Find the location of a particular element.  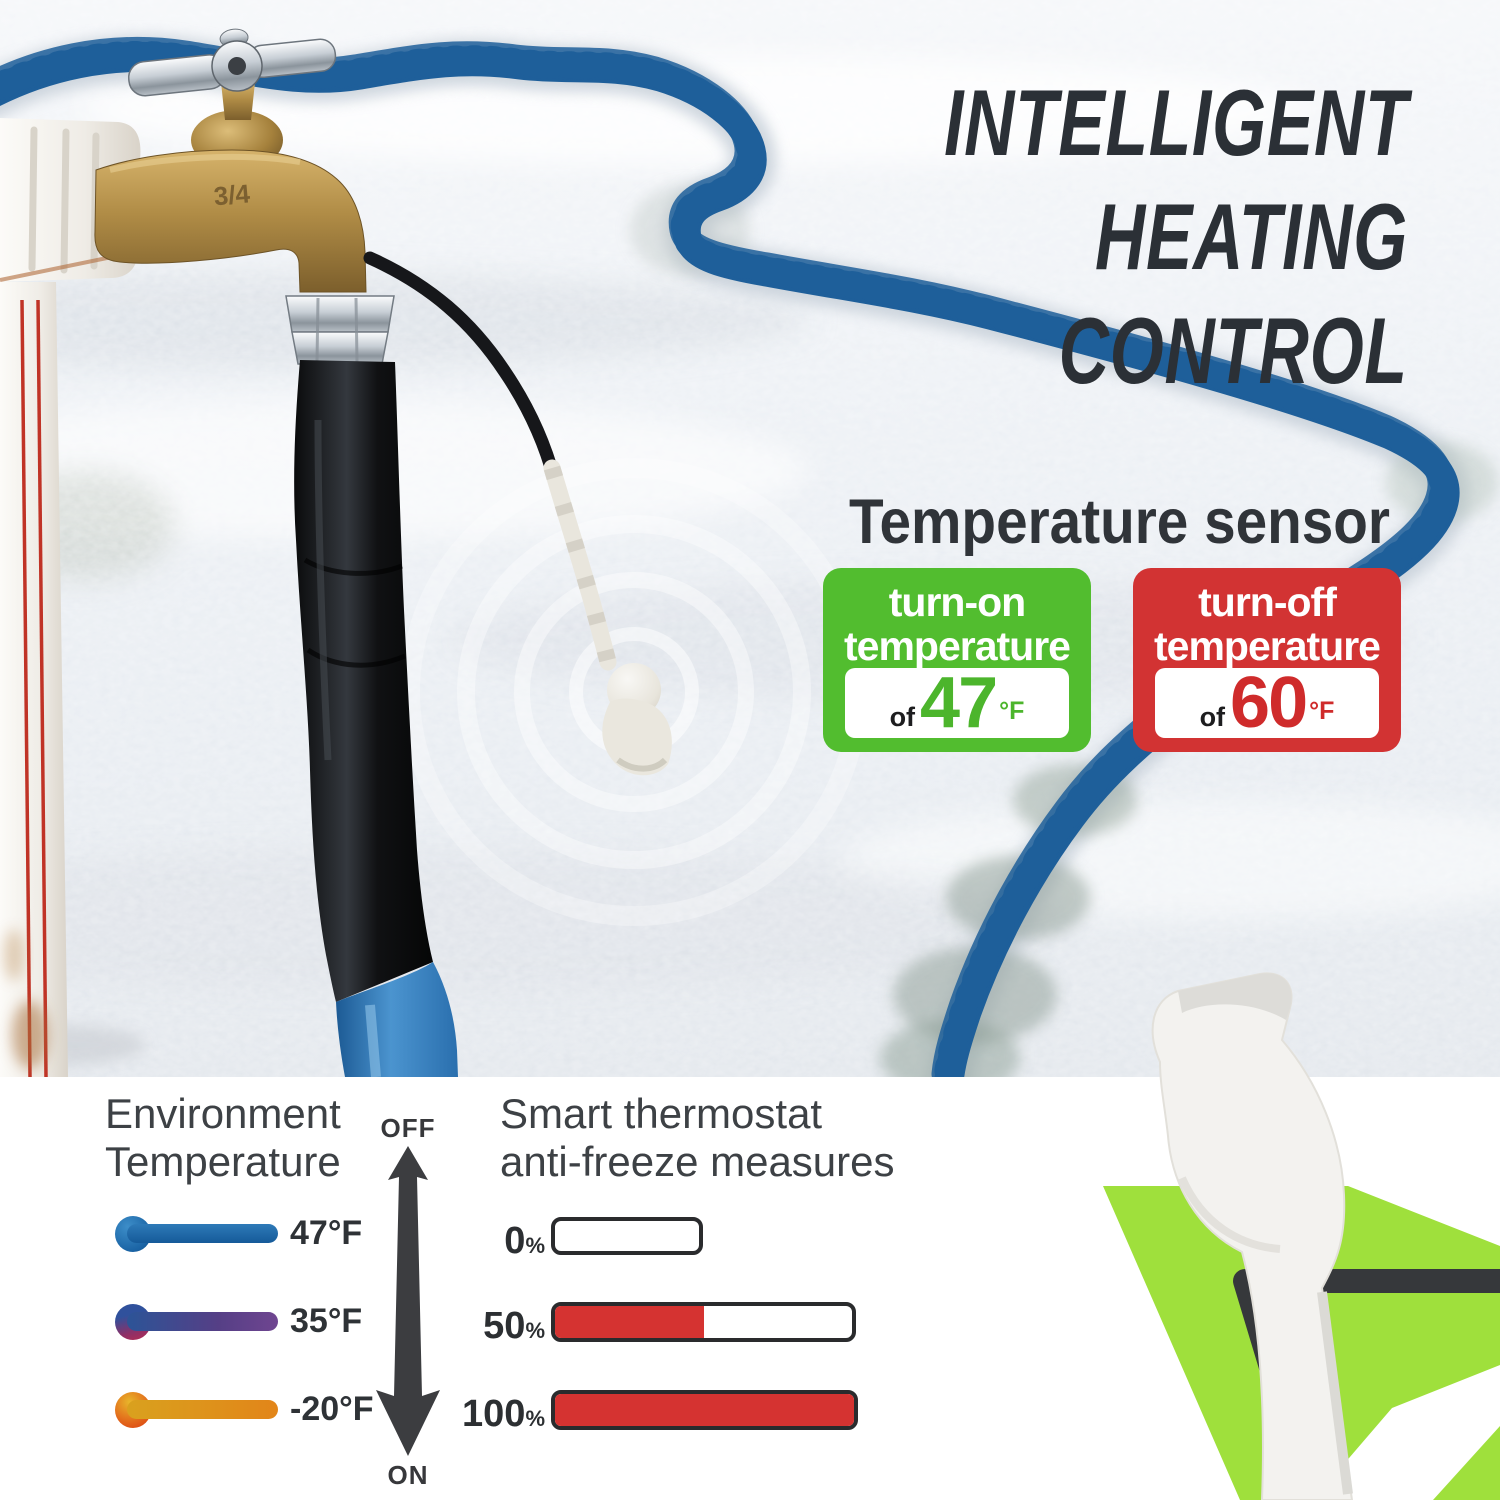

blue-hose-tip is located at coordinates (397, 1019).